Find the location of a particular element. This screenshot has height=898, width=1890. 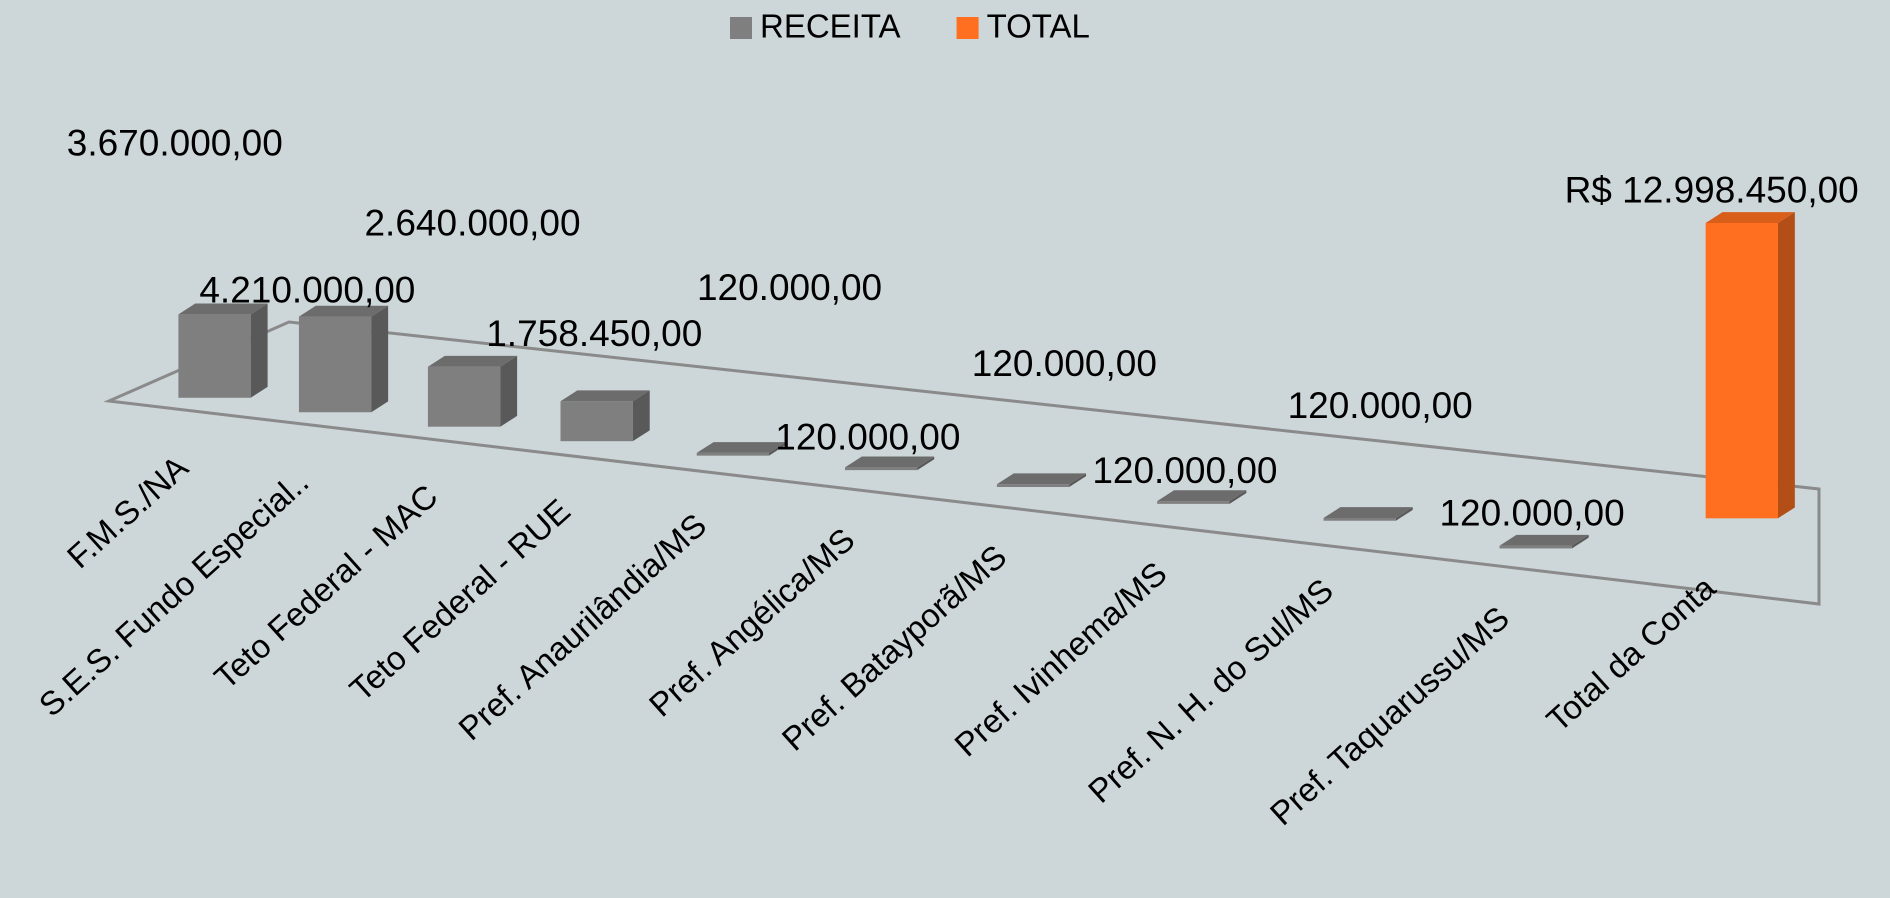

data-label: 4.210.000,00 is located at coordinates (307, 289).